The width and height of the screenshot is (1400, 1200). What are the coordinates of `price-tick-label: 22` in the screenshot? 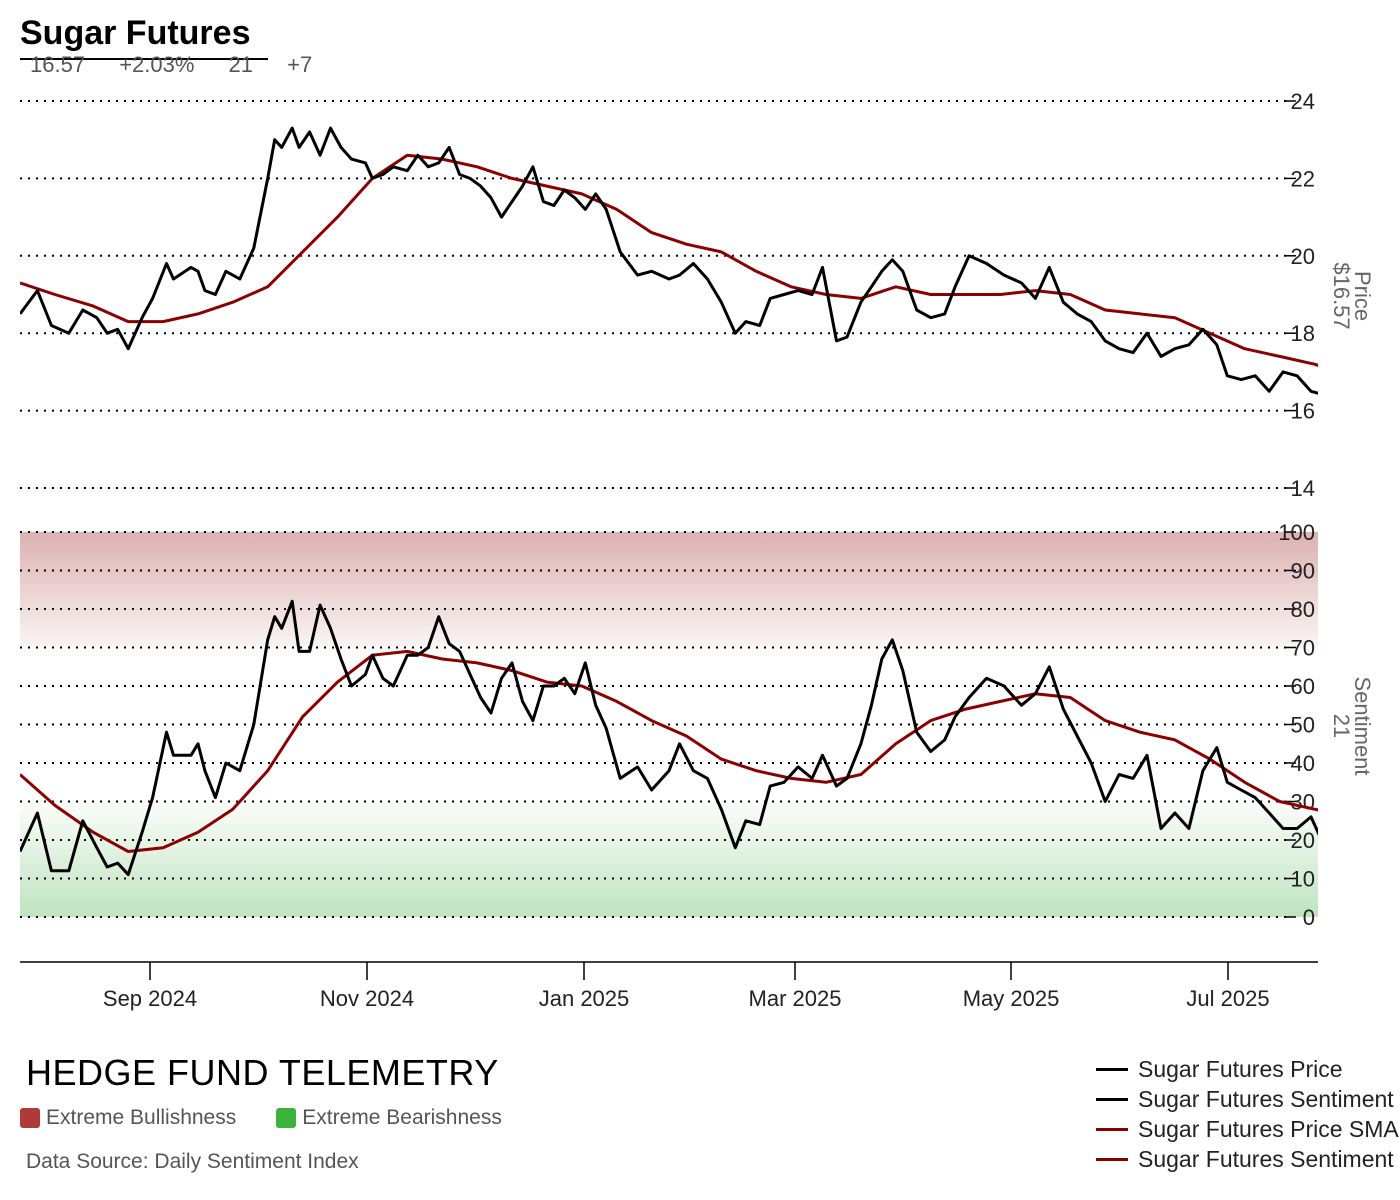 It's located at (1303, 178).